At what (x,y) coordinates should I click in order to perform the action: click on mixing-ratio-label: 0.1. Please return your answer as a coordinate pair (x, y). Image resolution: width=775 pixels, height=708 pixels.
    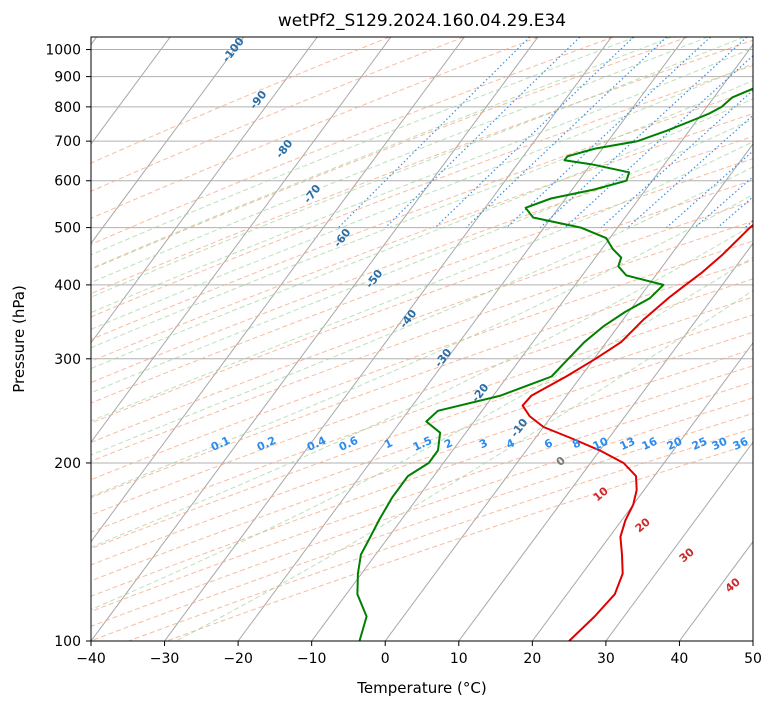
    Looking at the image, I should click on (220, 444).